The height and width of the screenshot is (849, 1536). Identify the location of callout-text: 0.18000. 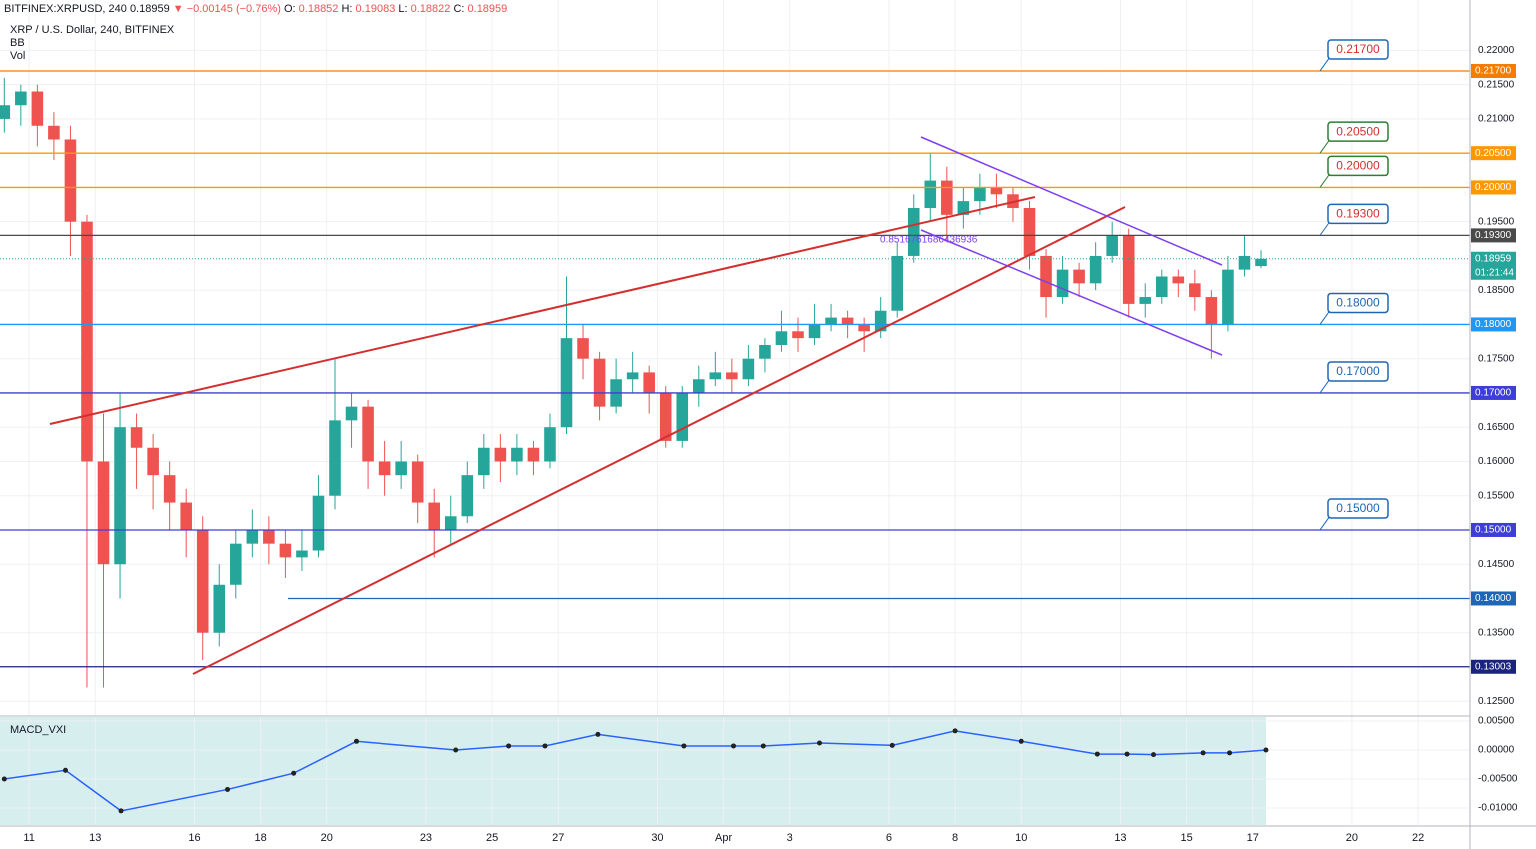
(1358, 303).